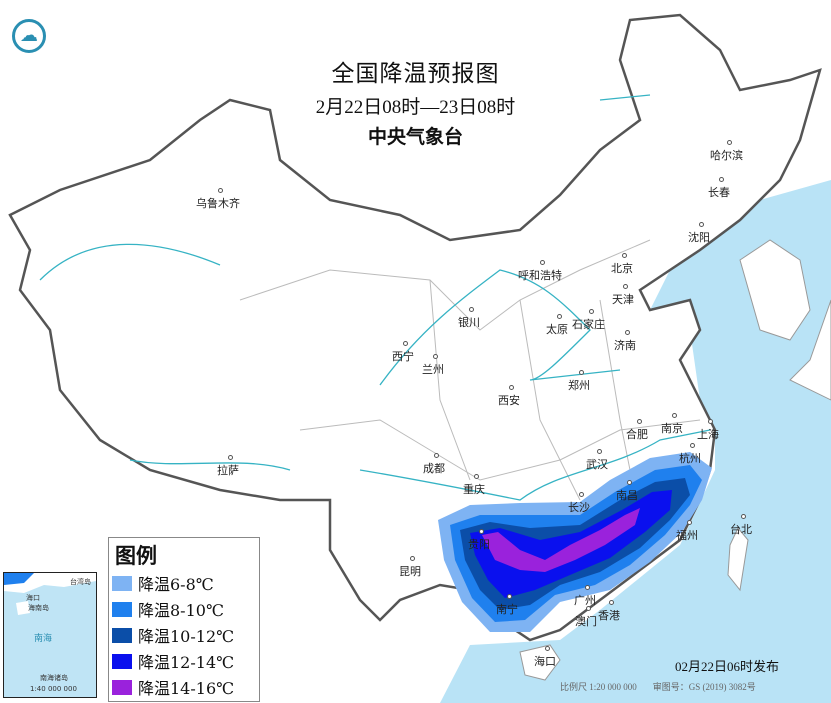 The height and width of the screenshot is (703, 831). What do you see at coordinates (738, 559) in the screenshot?
I see `taiwan-land` at bounding box center [738, 559].